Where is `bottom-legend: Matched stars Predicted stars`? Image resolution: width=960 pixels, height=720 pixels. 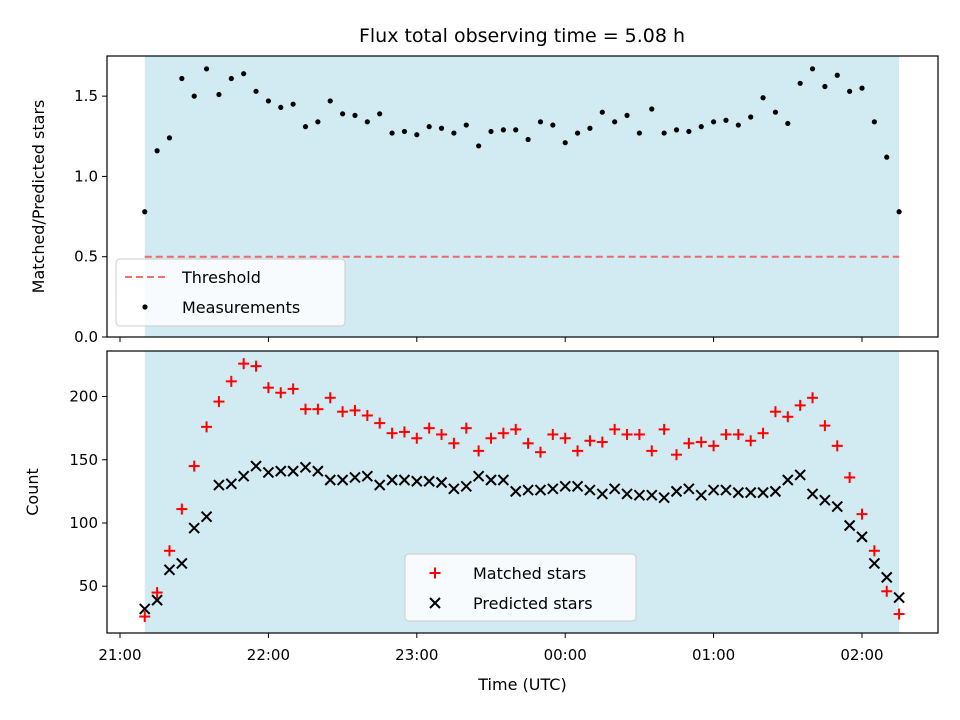
bottom-legend: Matched stars Predicted stars is located at coordinates (520, 587).